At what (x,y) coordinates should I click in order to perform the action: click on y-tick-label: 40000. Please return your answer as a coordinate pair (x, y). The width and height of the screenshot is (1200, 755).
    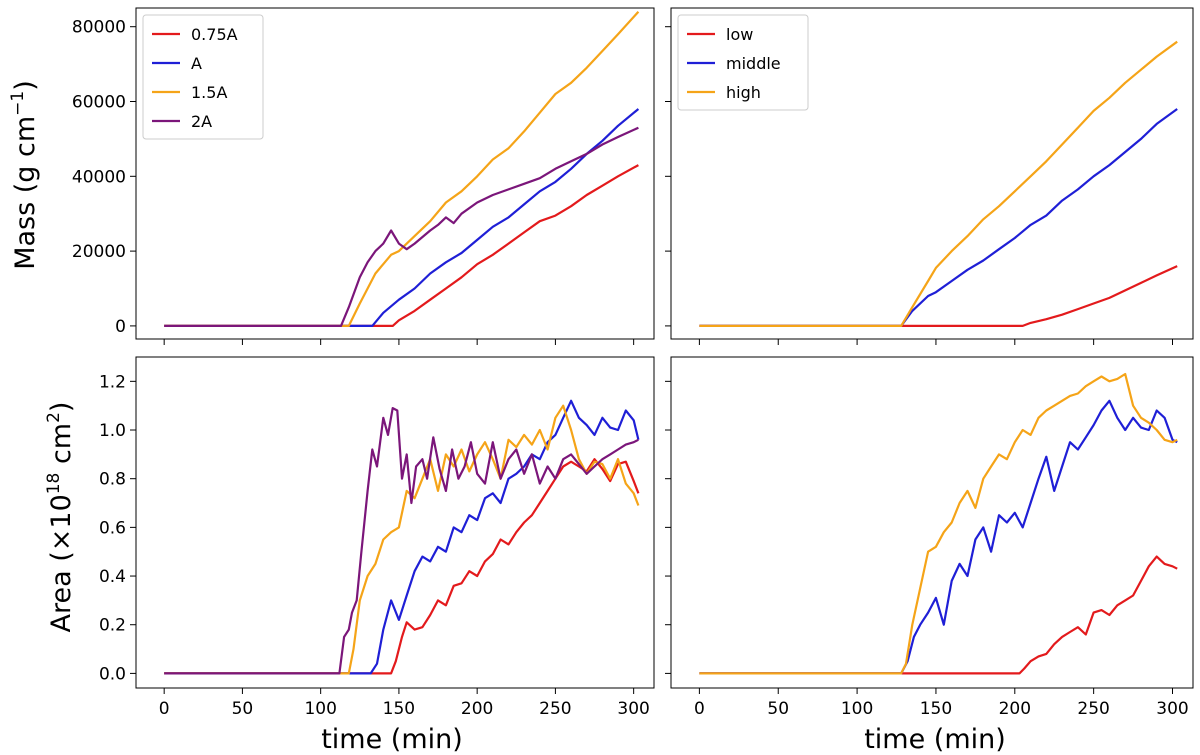
    Looking at the image, I should click on (99, 177).